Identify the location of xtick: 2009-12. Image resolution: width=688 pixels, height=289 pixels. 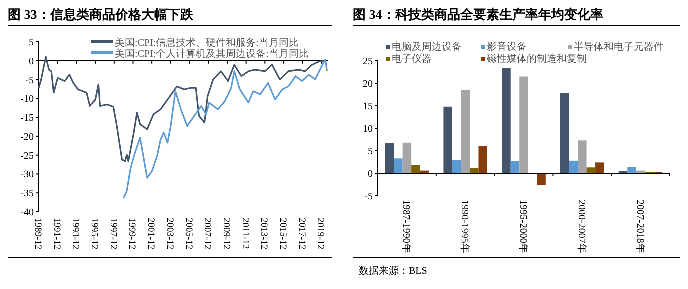
(225, 234).